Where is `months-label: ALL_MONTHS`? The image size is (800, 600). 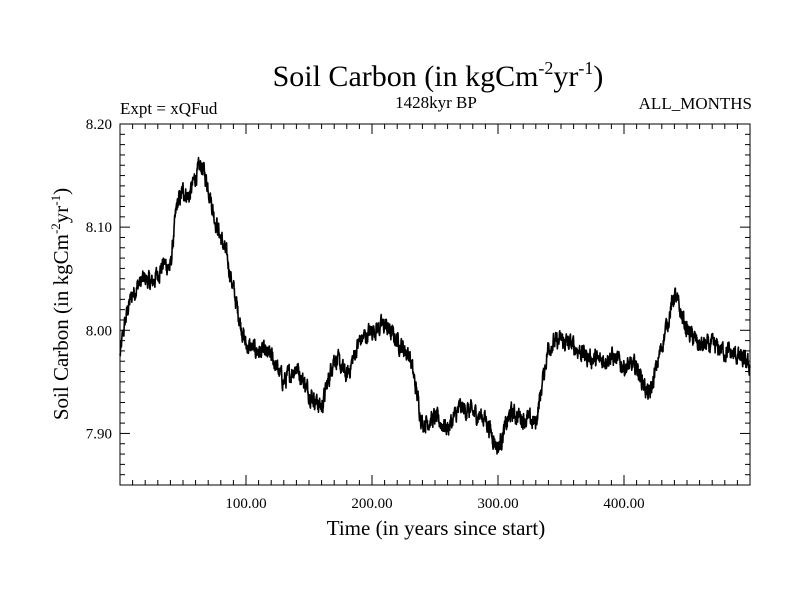
months-label: ALL_MONTHS is located at coordinates (695, 103).